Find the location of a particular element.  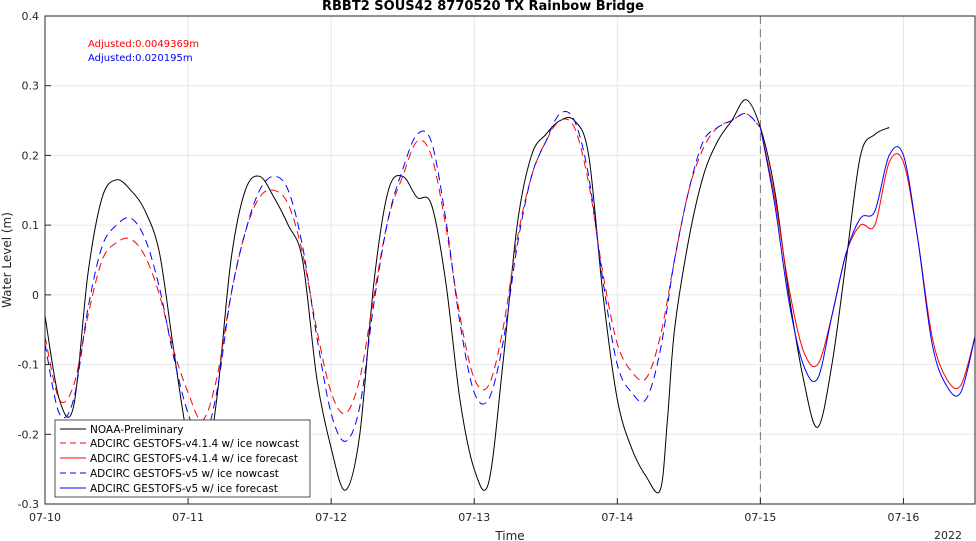

x-axis-label: Time is located at coordinates (509, 535).